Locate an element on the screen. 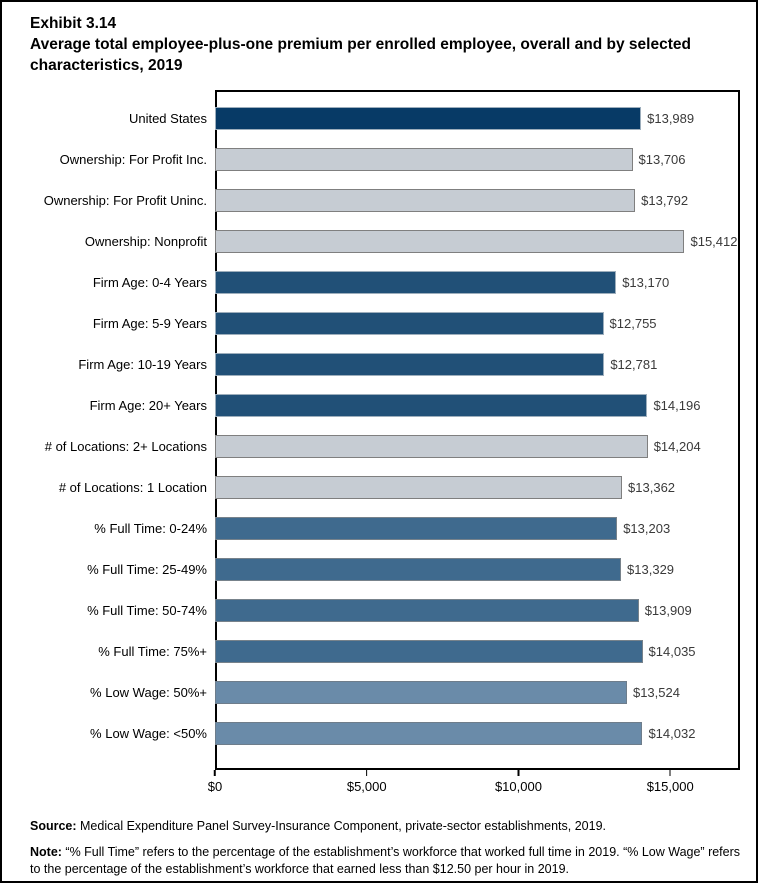 This screenshot has width=758, height=883. bar-track: $14,035 is located at coordinates (478, 651).